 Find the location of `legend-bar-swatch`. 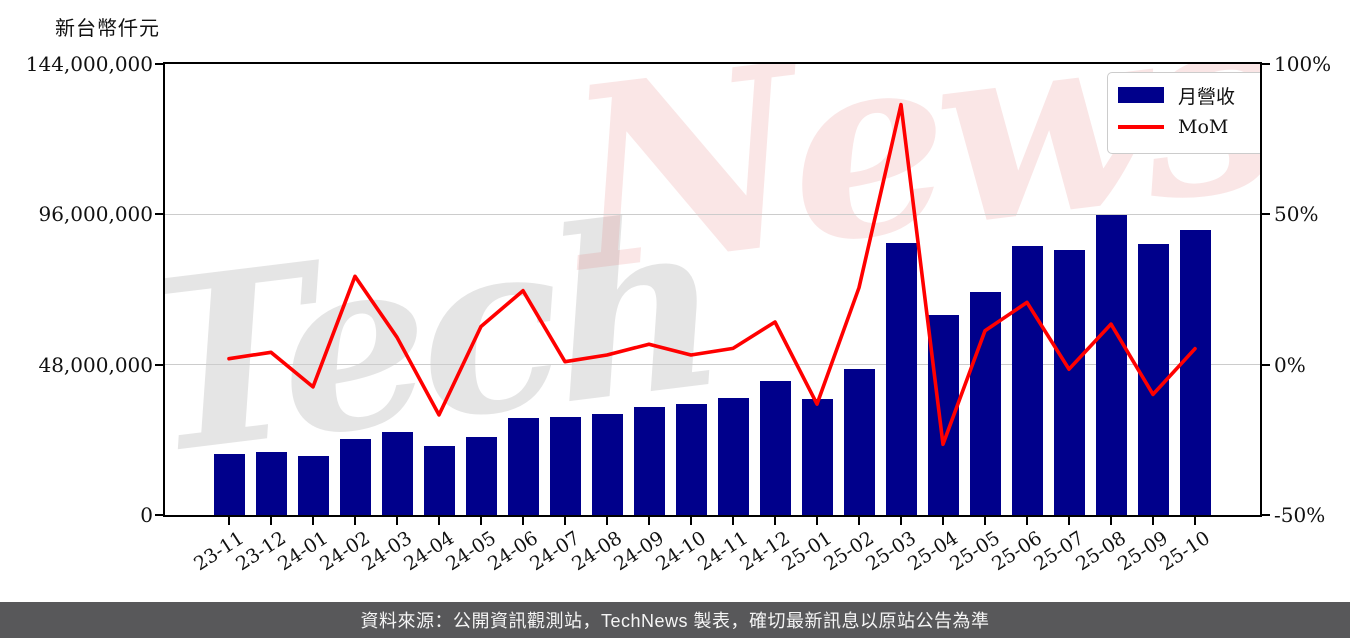

legend-bar-swatch is located at coordinates (1141, 95).